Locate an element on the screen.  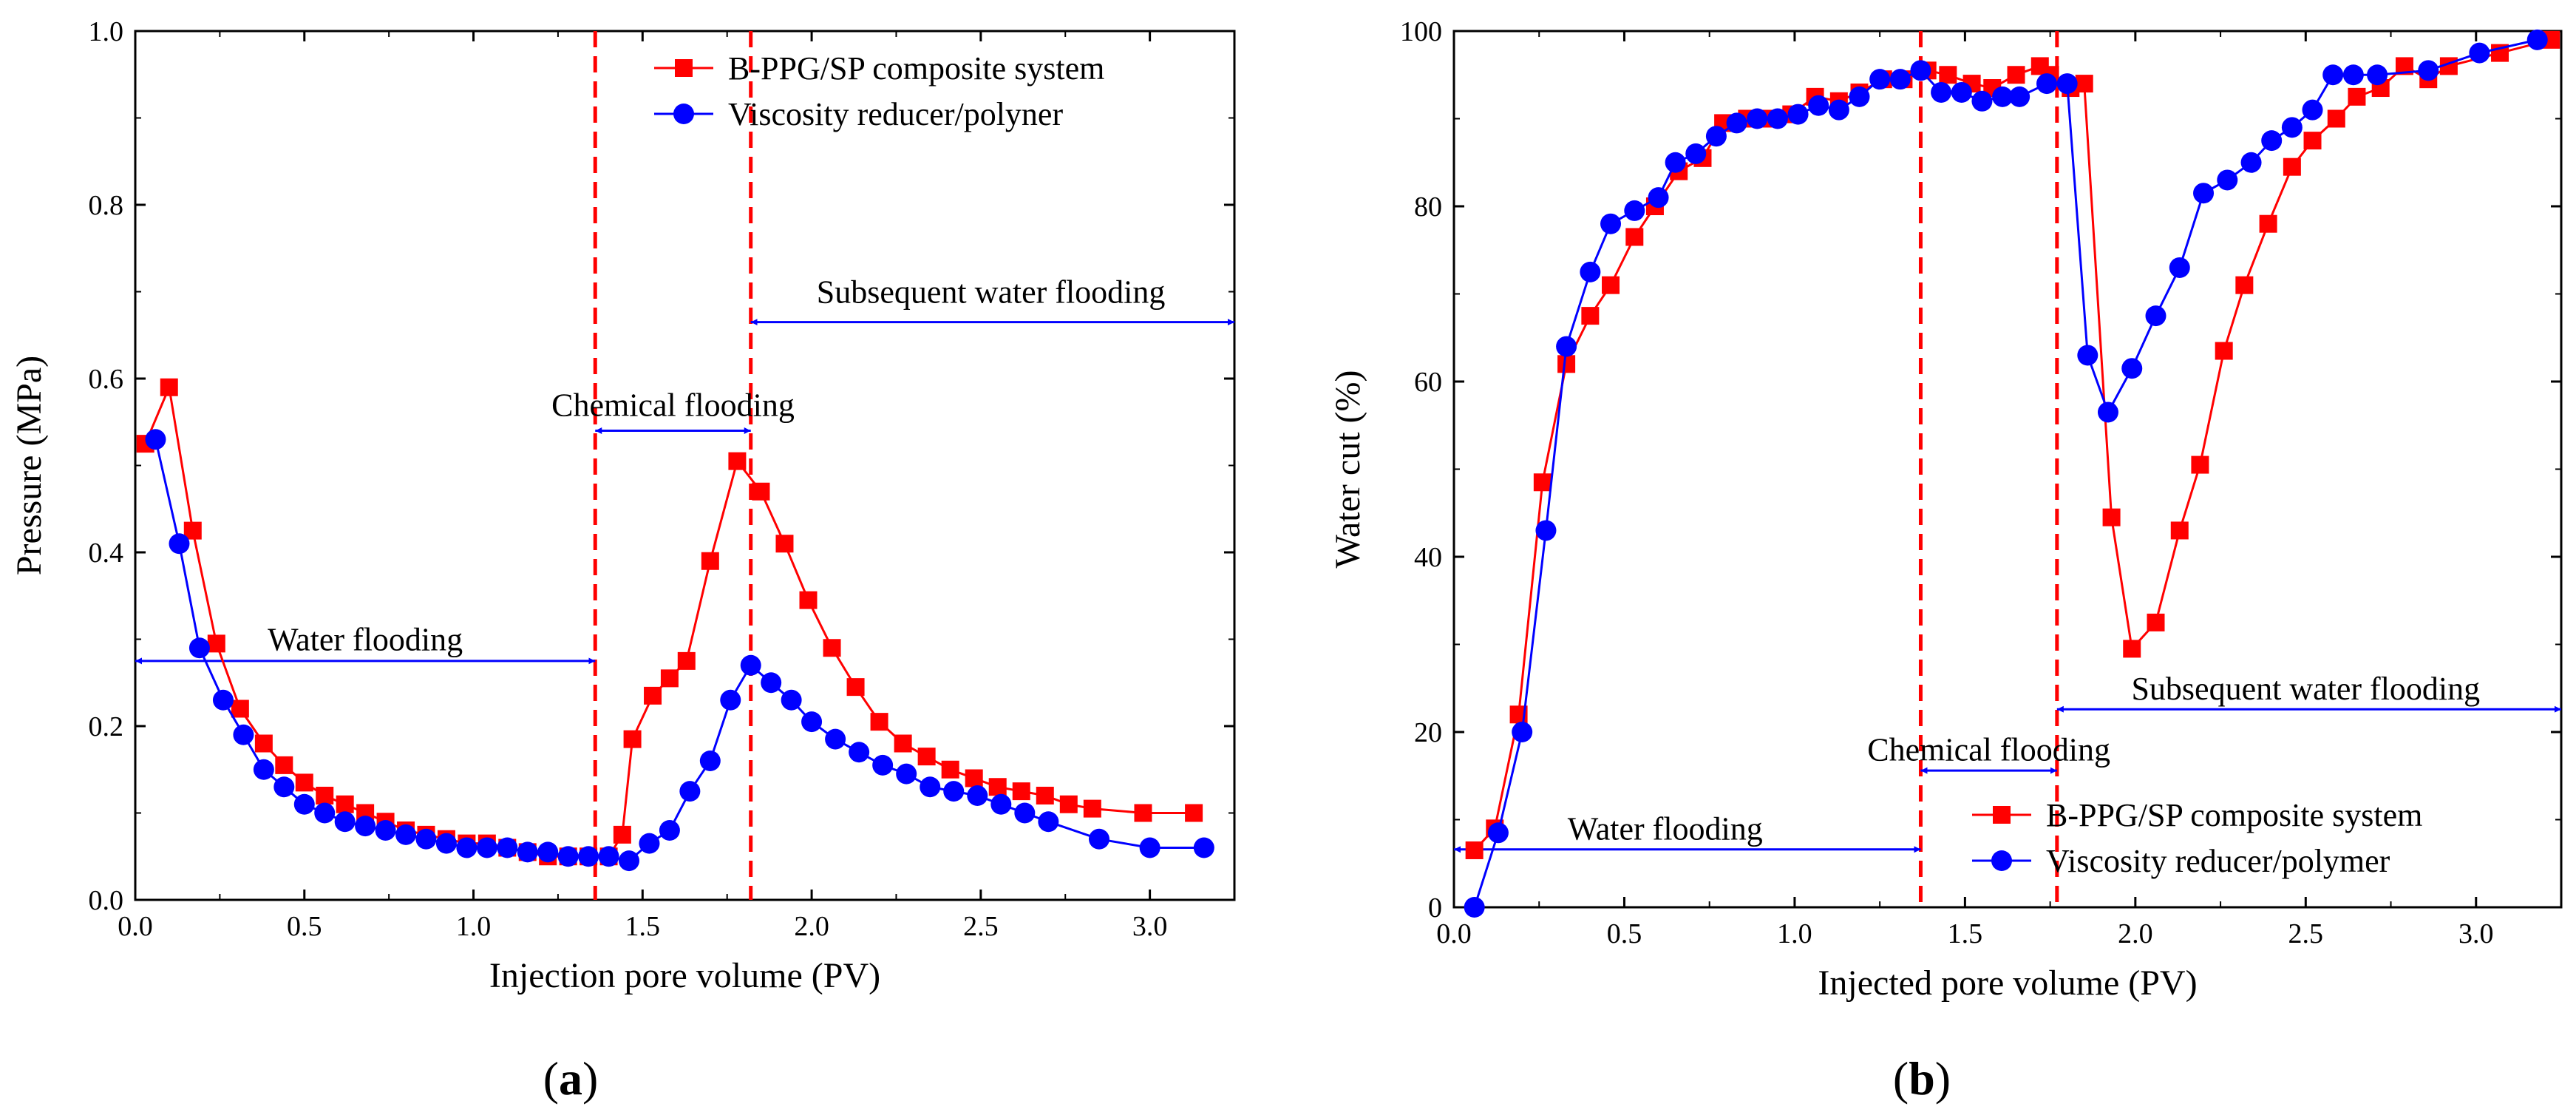
legend-label: Viscosity reducer/polymer is located at coordinates (2218, 861).